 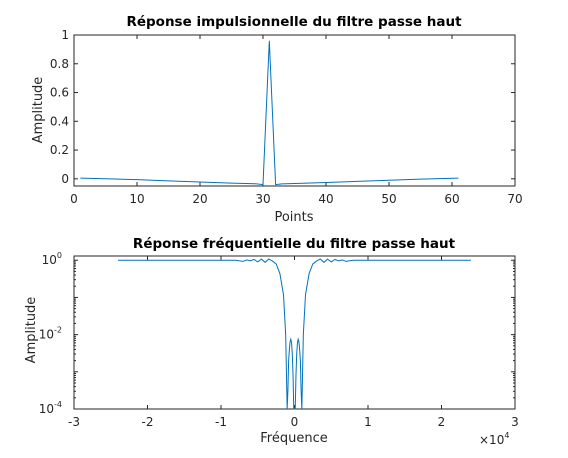 I want to click on impulse-xtick-label: 0, so click(x=74, y=199).